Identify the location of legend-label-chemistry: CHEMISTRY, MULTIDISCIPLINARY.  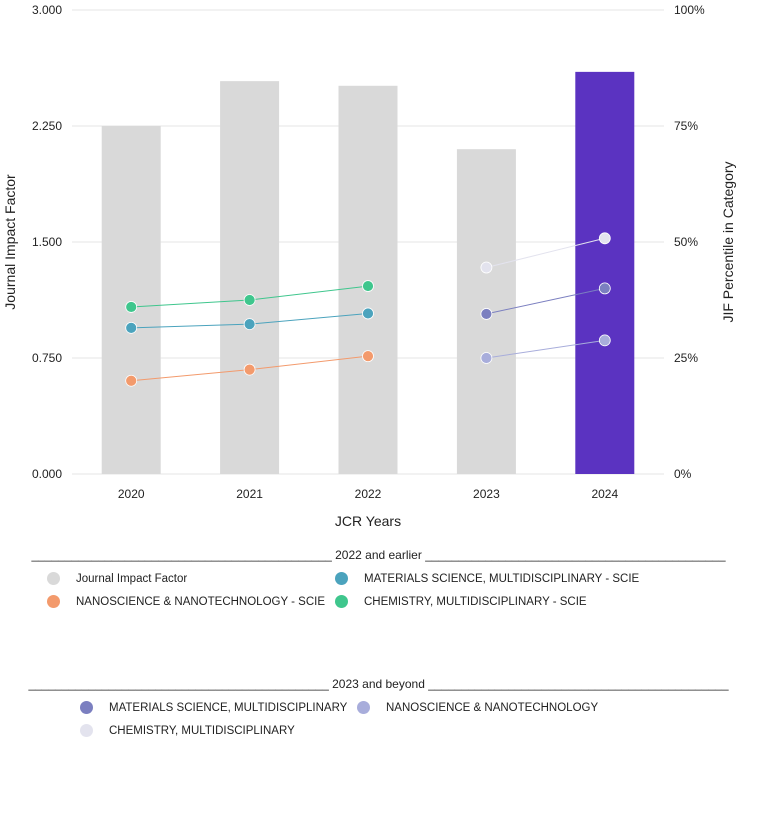
(202, 730).